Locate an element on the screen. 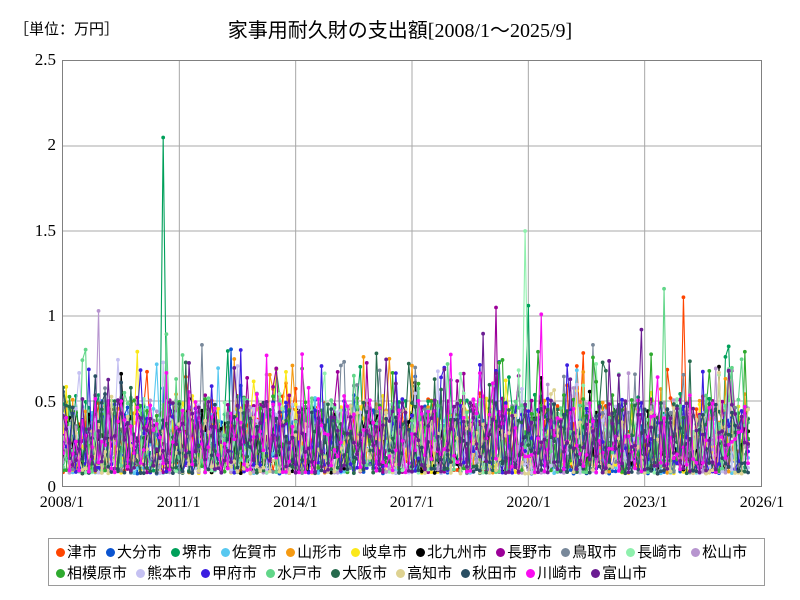 Image resolution: width=800 pixels, height=600 pixels. legend-item-松山市: 松山市 is located at coordinates (719, 552).